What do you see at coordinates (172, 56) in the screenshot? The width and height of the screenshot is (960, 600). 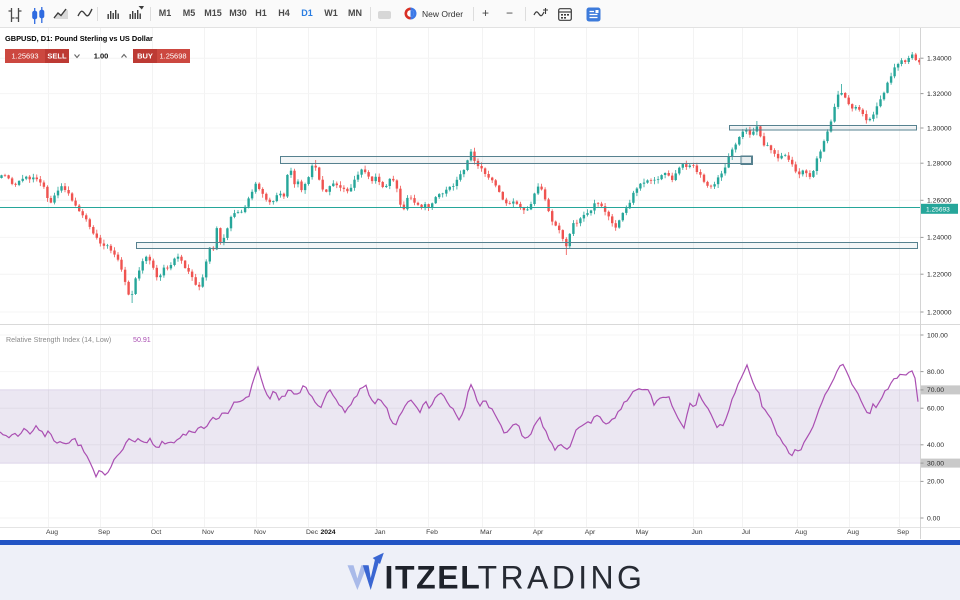 I see `svg-text: 1.25698` at bounding box center [172, 56].